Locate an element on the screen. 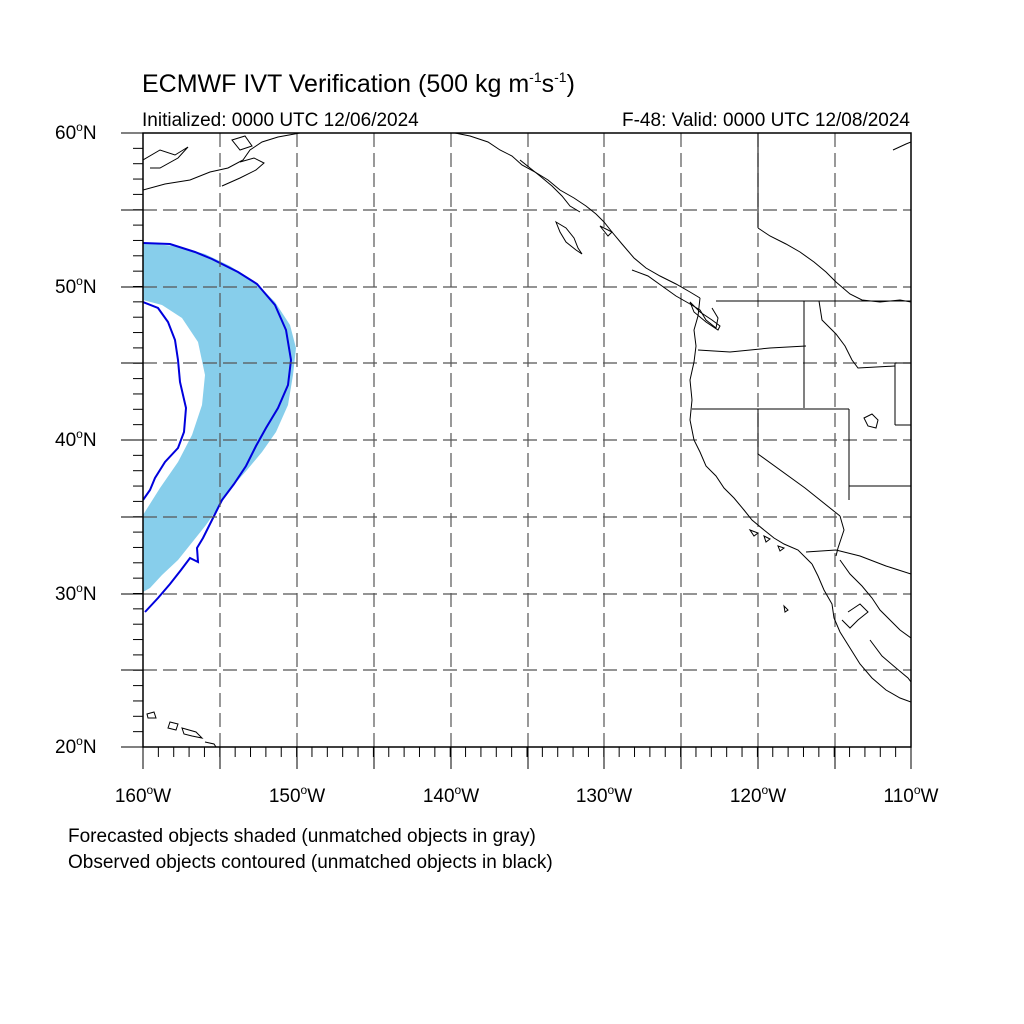 This screenshot has height=1024, width=1024. lat-label-20: 20oN is located at coordinates (76, 746).